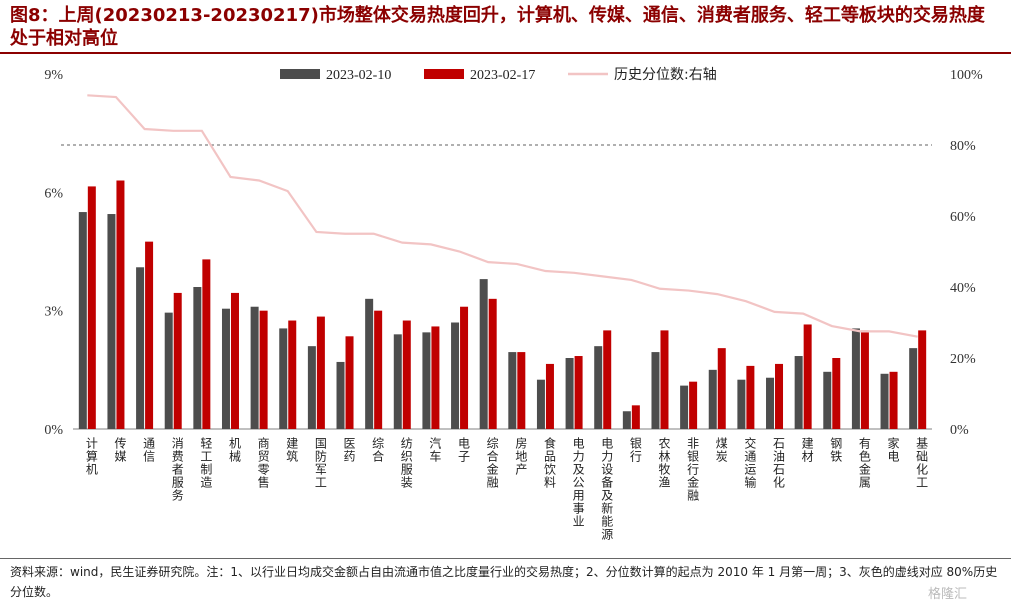 The height and width of the screenshot is (607, 1011). What do you see at coordinates (959, 430) in the screenshot?
I see `y-right-tick-label: 0%` at bounding box center [959, 430].